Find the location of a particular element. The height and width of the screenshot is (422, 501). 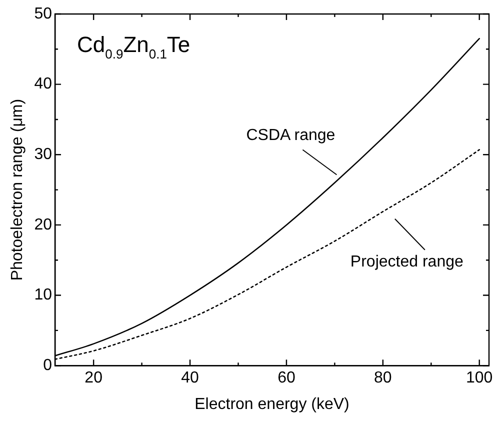

y-axis-title: Photoelectron range (μm) is located at coordinates (17, 189).